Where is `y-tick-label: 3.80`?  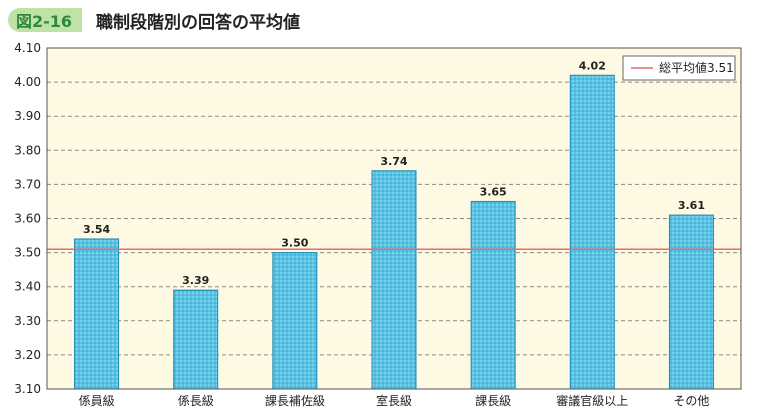 y-tick-label: 3.80 is located at coordinates (27, 150).